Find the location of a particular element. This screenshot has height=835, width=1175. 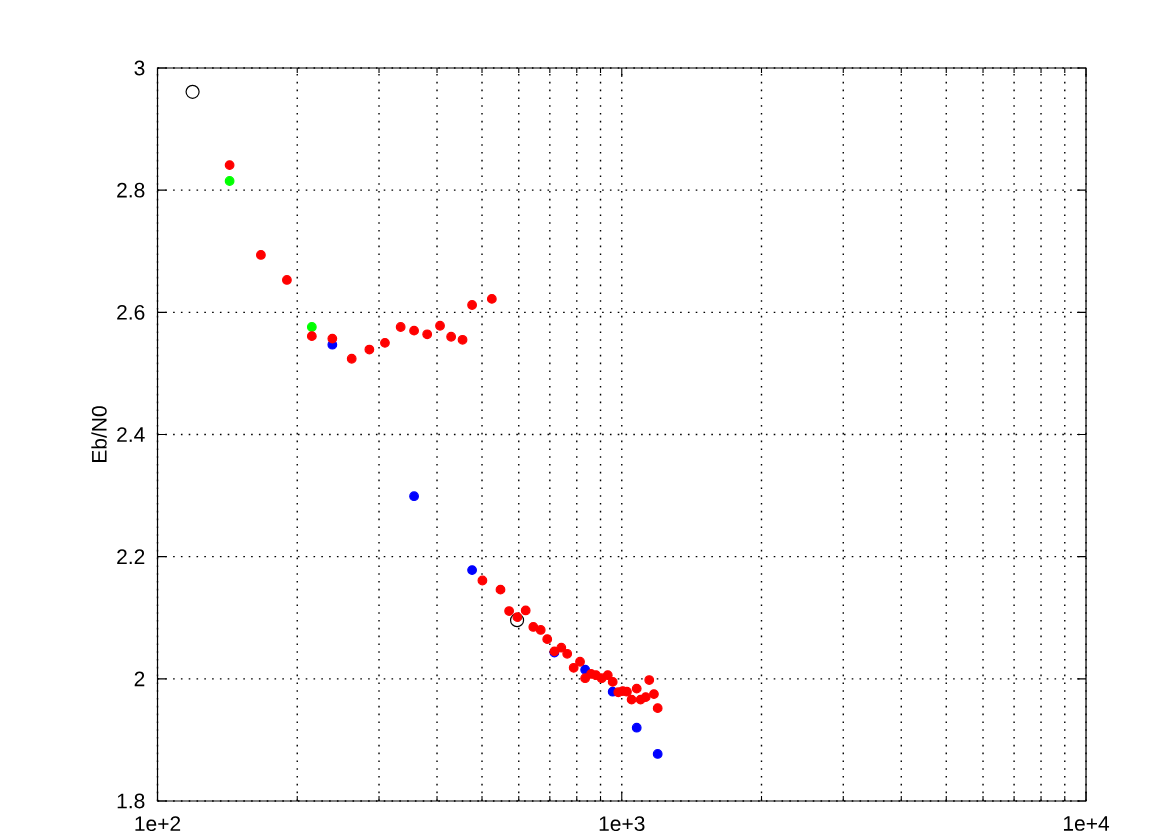

y-tick-label: 1.8 is located at coordinates (131, 801).